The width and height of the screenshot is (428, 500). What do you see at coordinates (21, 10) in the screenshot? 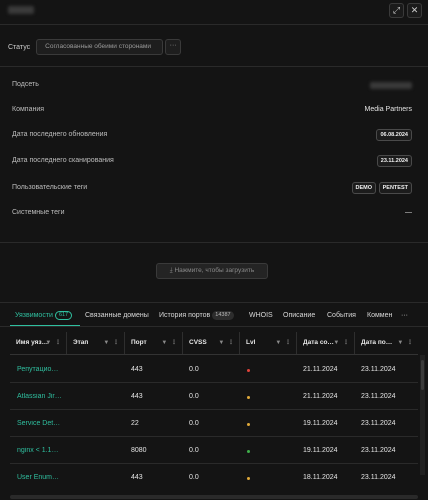
I see `window-title-redacted` at bounding box center [21, 10].